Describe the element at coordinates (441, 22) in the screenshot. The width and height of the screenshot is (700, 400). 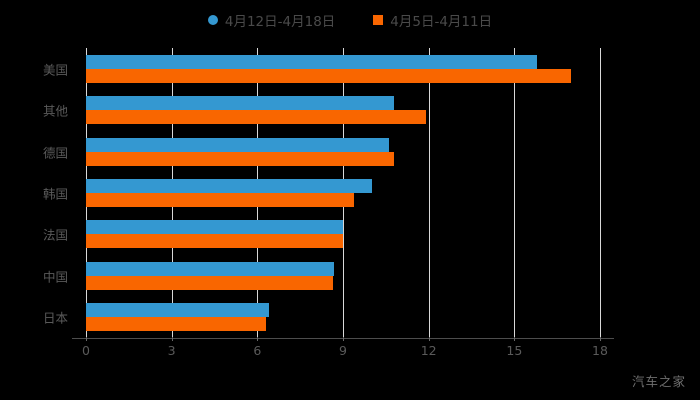
I see `legend-label-series-2: 4月5日-4月11日` at that location.